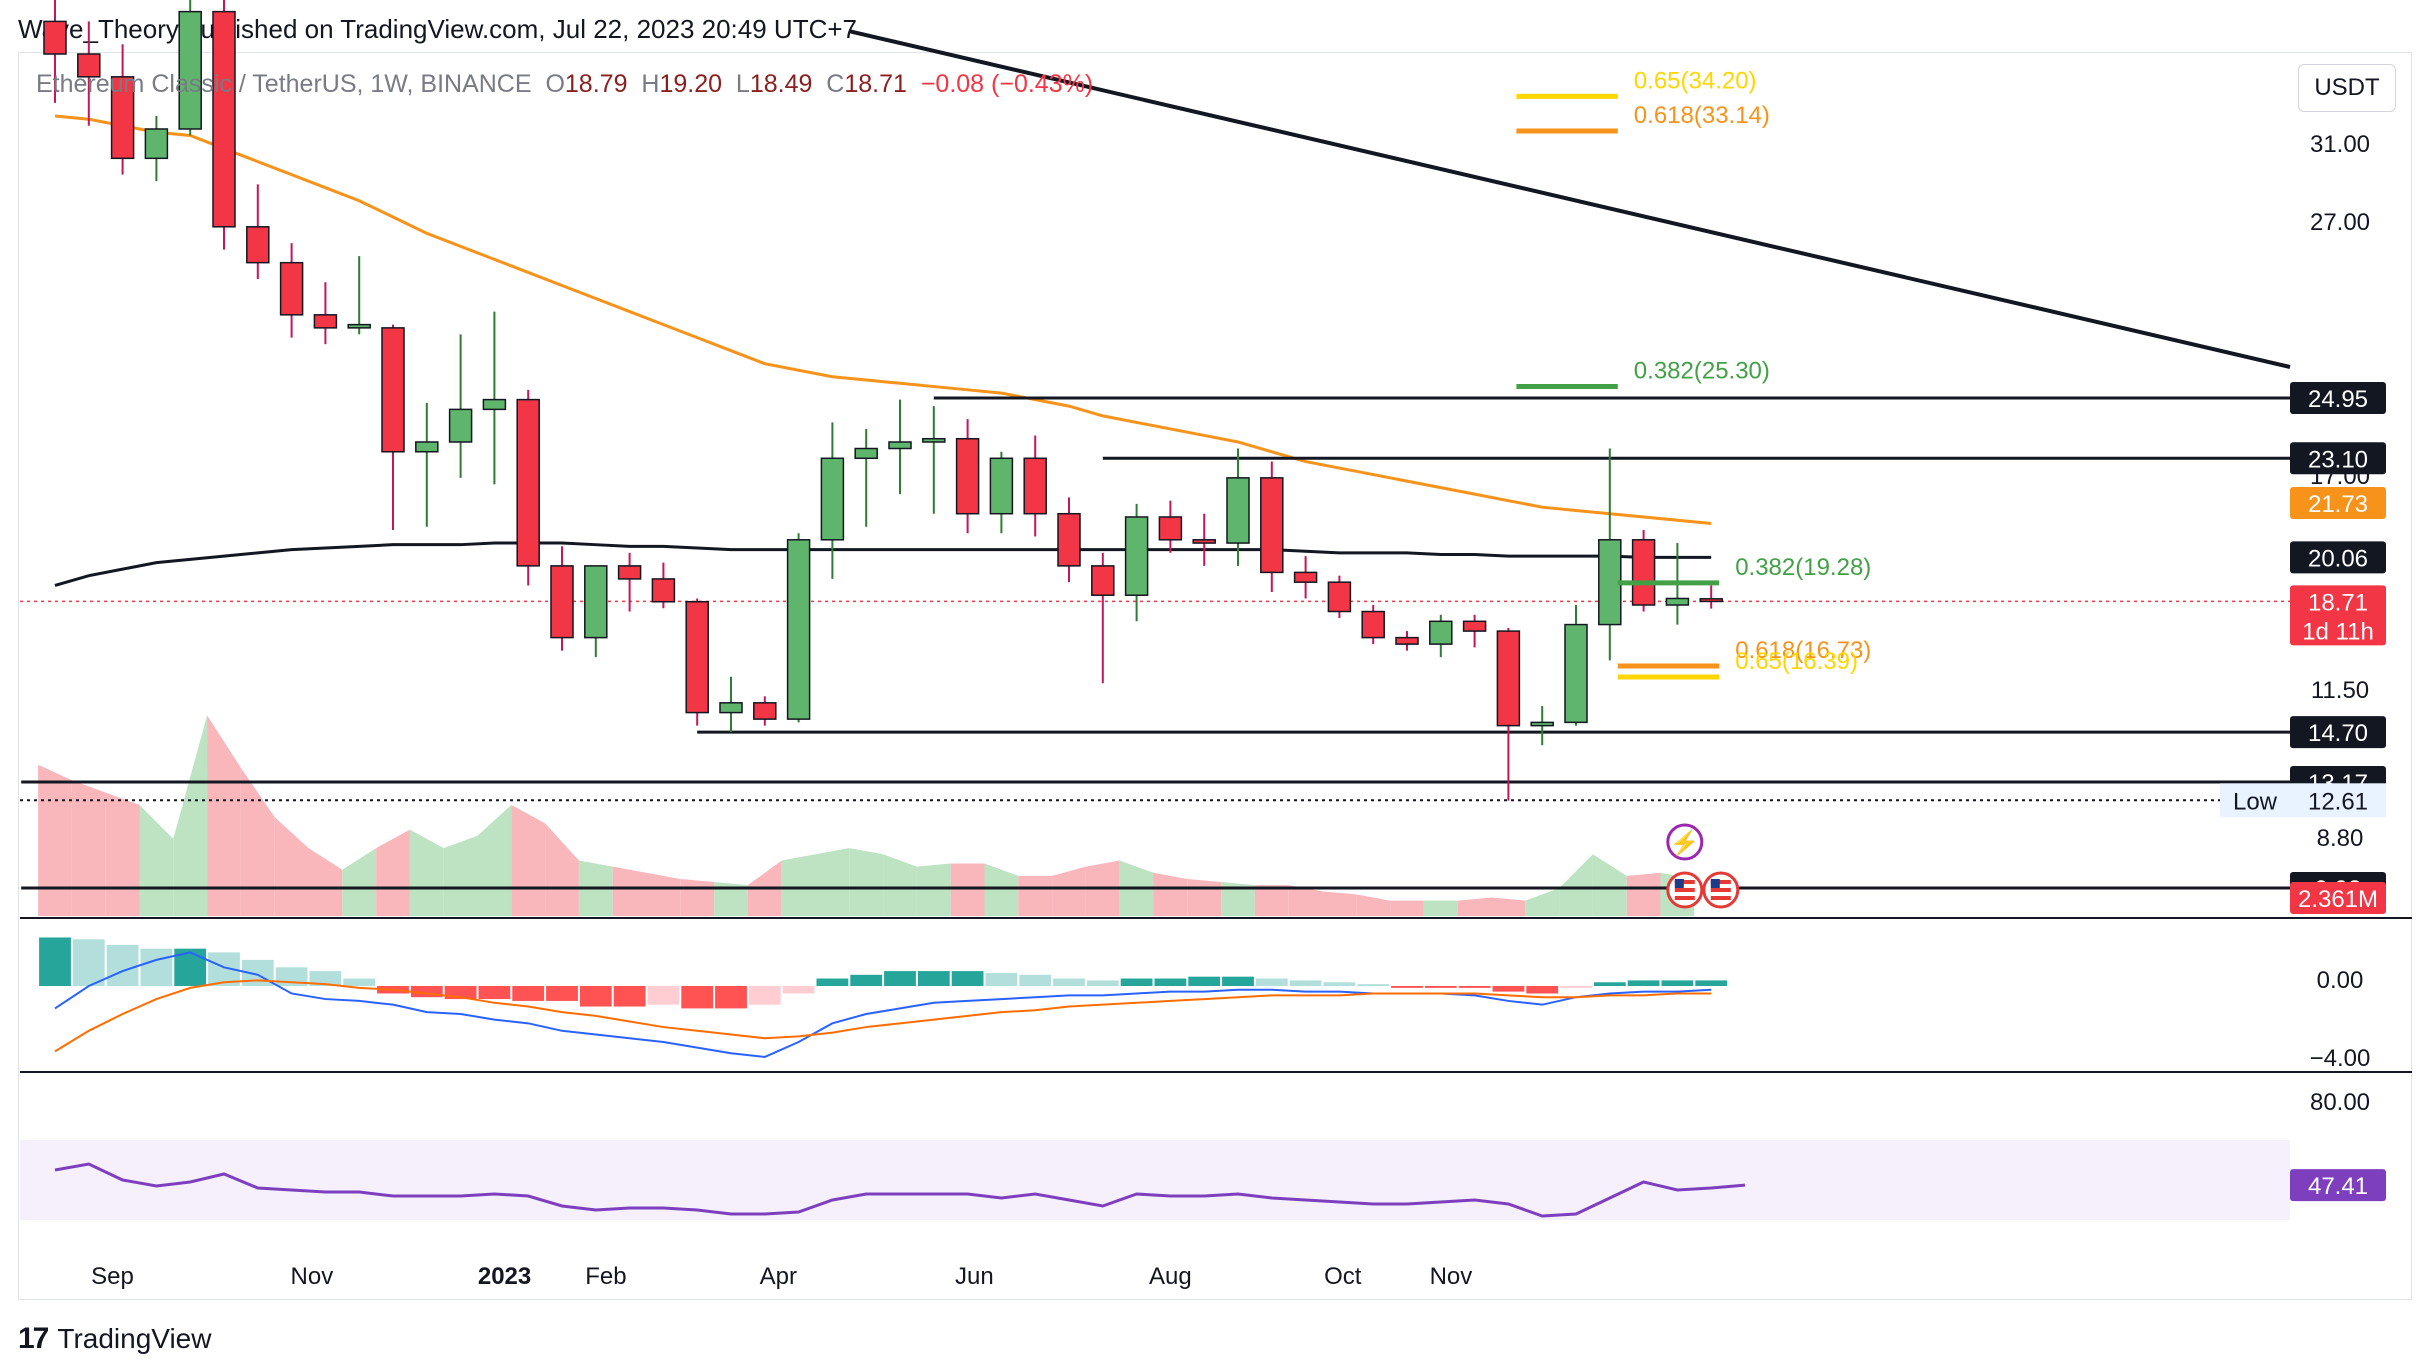 The width and height of the screenshot is (2430, 1372). I want to click on volume-pane, so click(866, 815).